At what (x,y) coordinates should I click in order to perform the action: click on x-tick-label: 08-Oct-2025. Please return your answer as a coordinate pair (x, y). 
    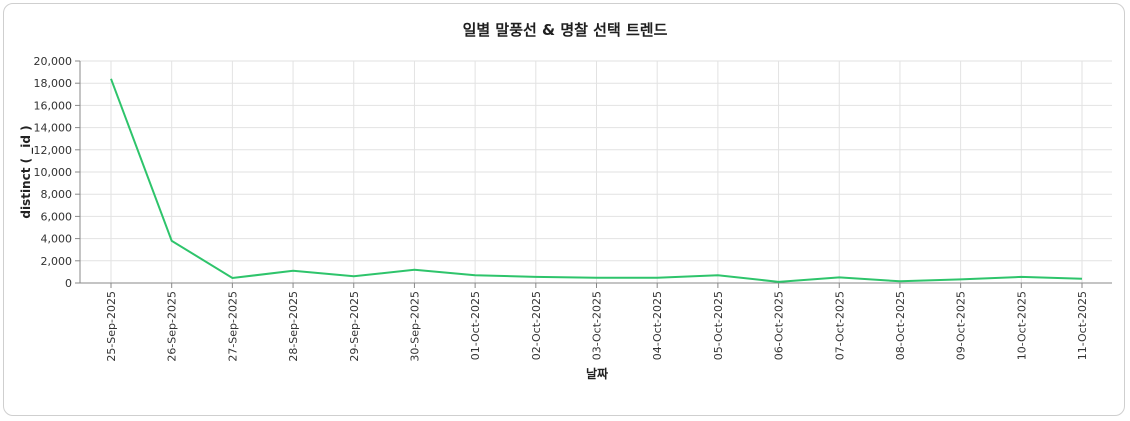
    Looking at the image, I should click on (900, 325).